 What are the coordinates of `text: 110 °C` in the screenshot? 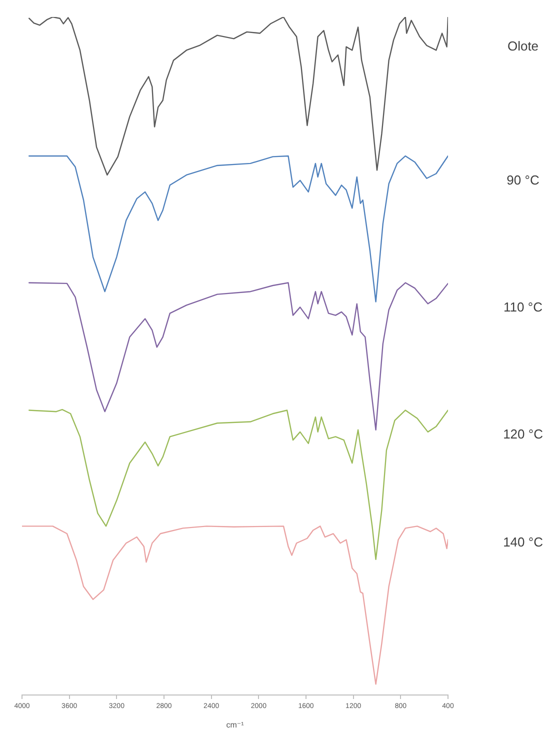 It's located at (523, 307).